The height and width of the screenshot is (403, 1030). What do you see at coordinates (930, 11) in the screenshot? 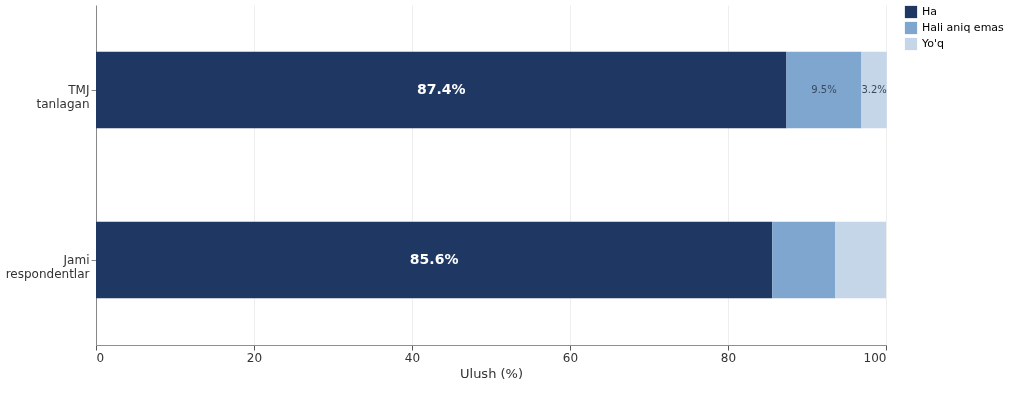
I see `legend-label: Ha` at bounding box center [930, 11].